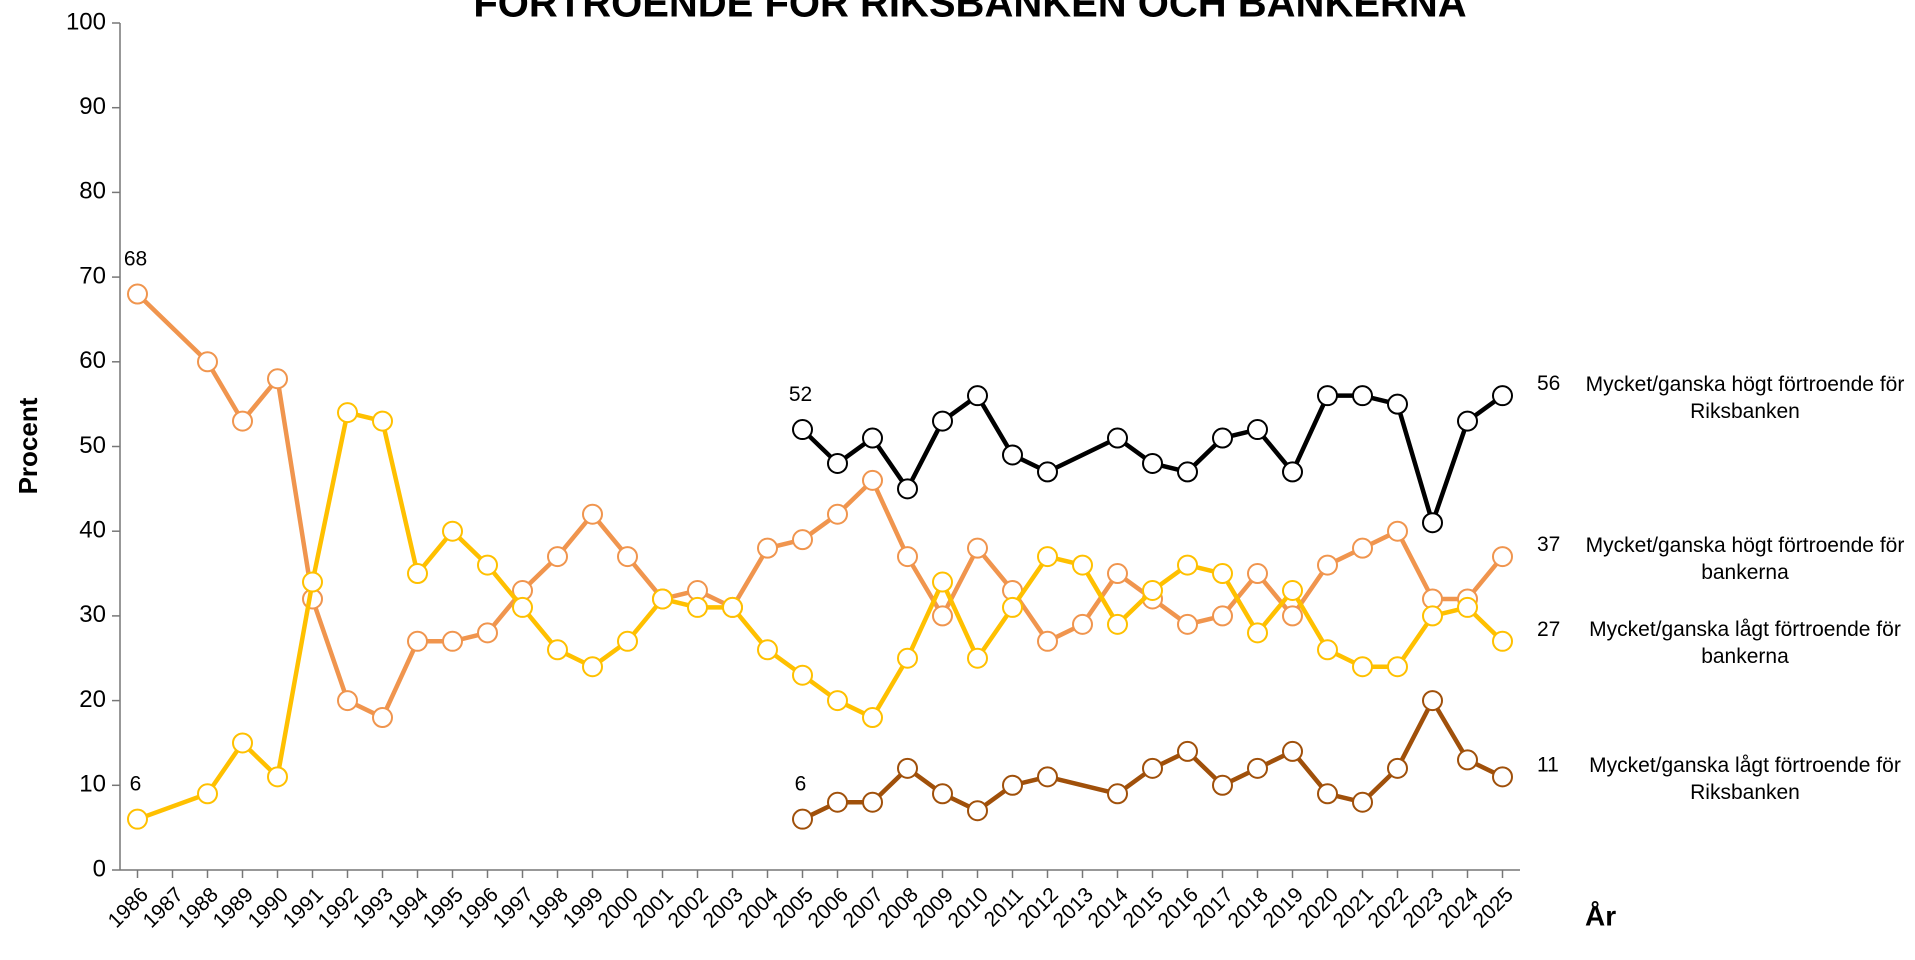  What do you see at coordinates (513, 907) in the screenshot?
I see `x-tick-label: 1997` at bounding box center [513, 907].